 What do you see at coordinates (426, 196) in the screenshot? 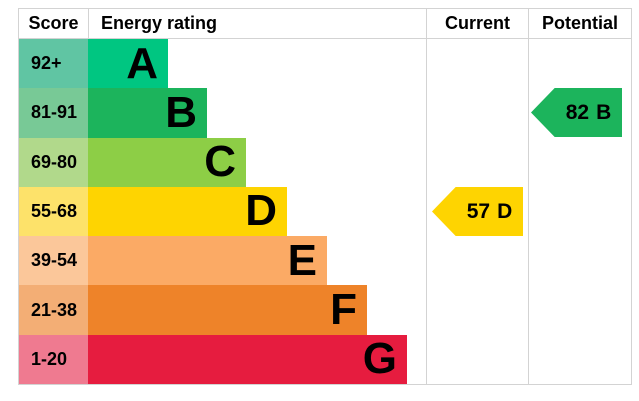
I see `column-separator-current` at bounding box center [426, 196].